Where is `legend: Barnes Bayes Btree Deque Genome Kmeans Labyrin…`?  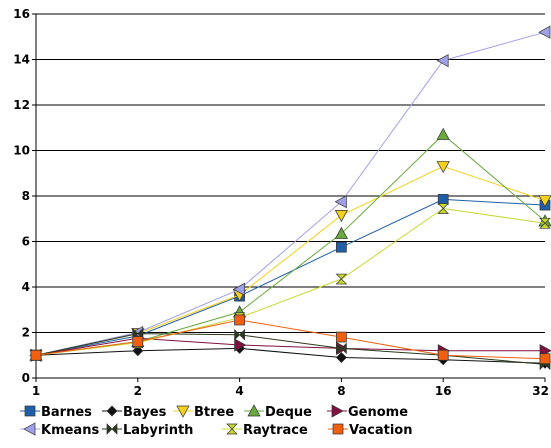
legend: Barnes Bayes Btree Deque Genome Kmeans Labyrin… is located at coordinates (216, 421).